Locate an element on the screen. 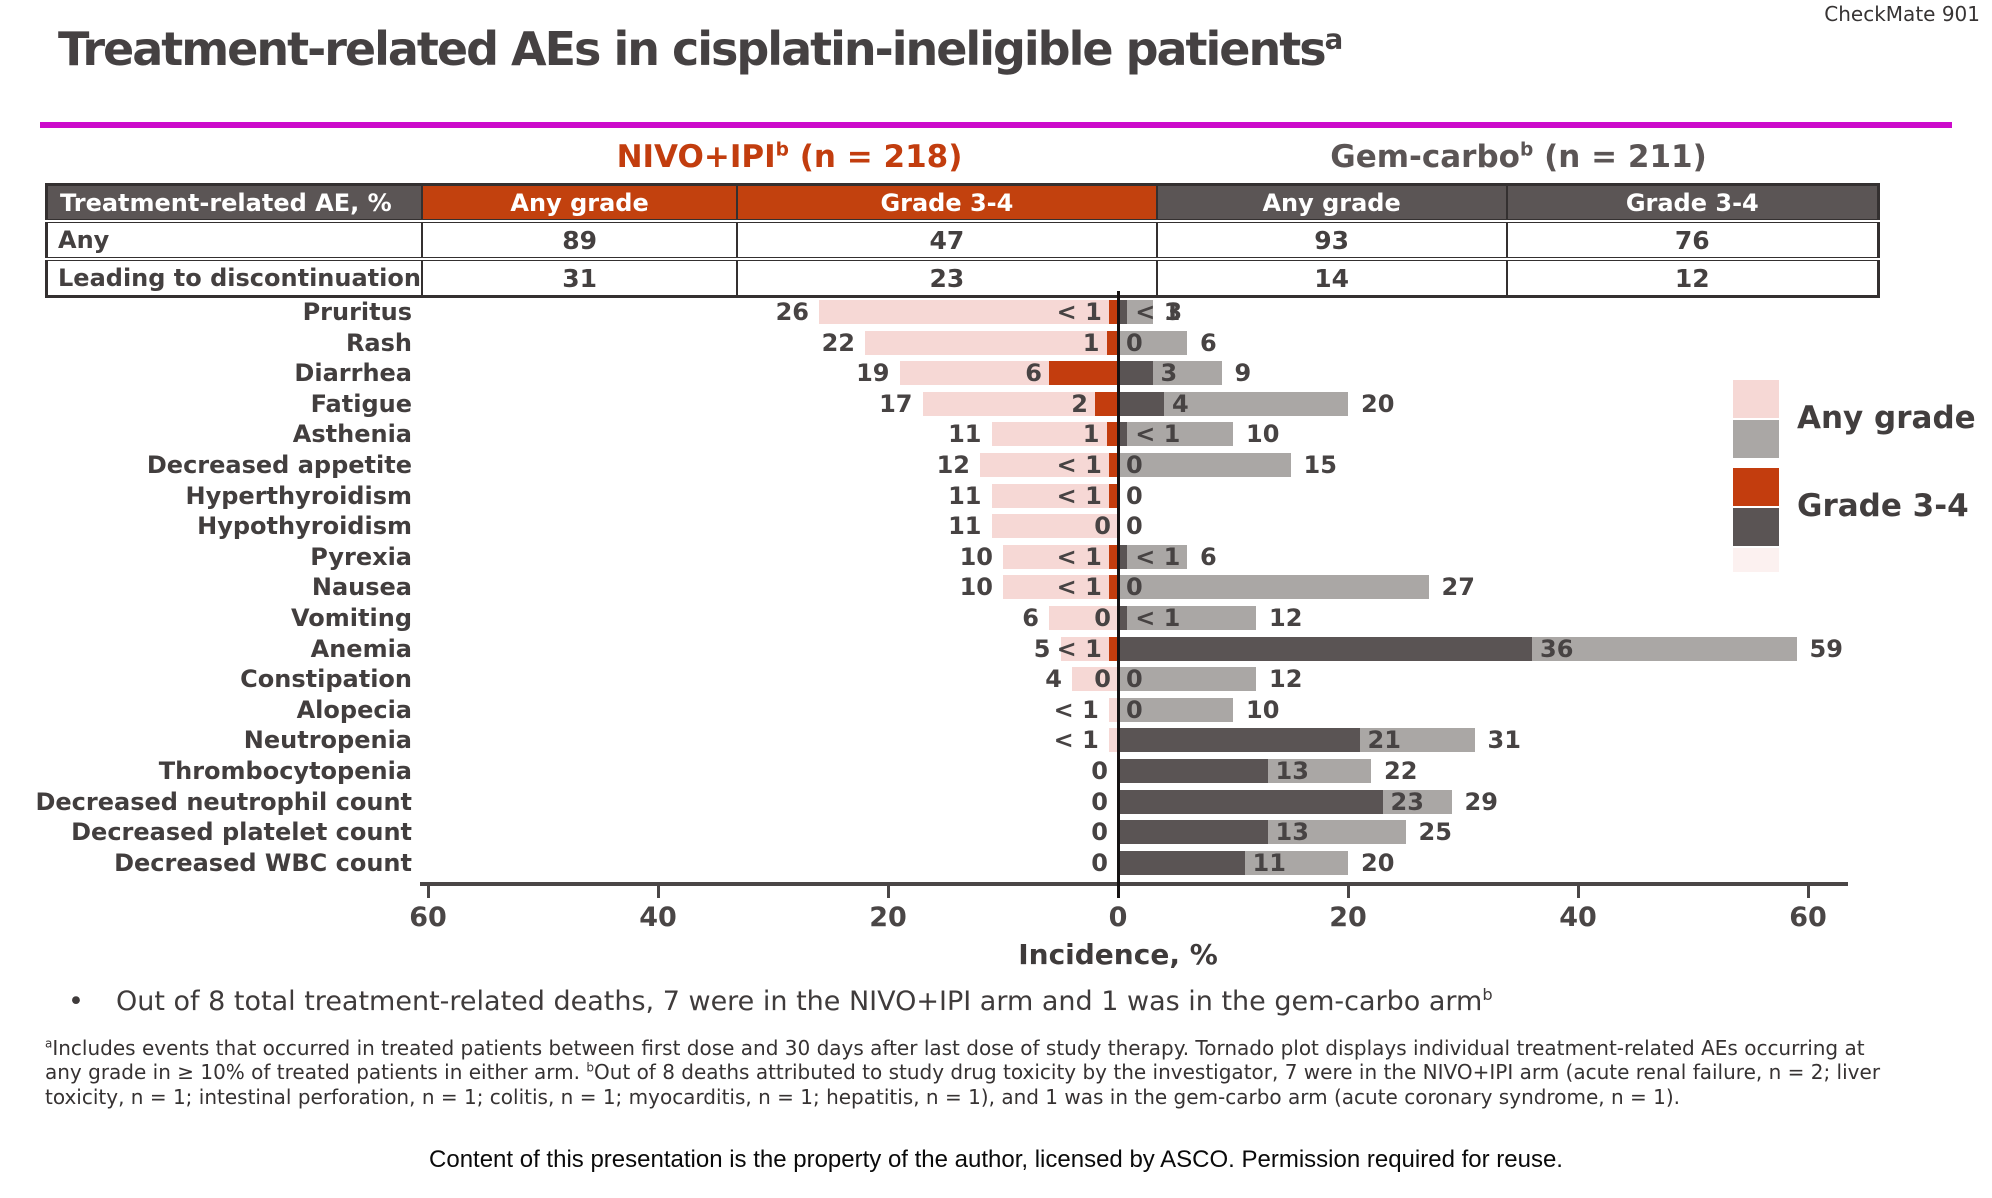 This screenshot has width=1992, height=1198. gem-grade-3-4-value: 11 is located at coordinates (1269, 863).